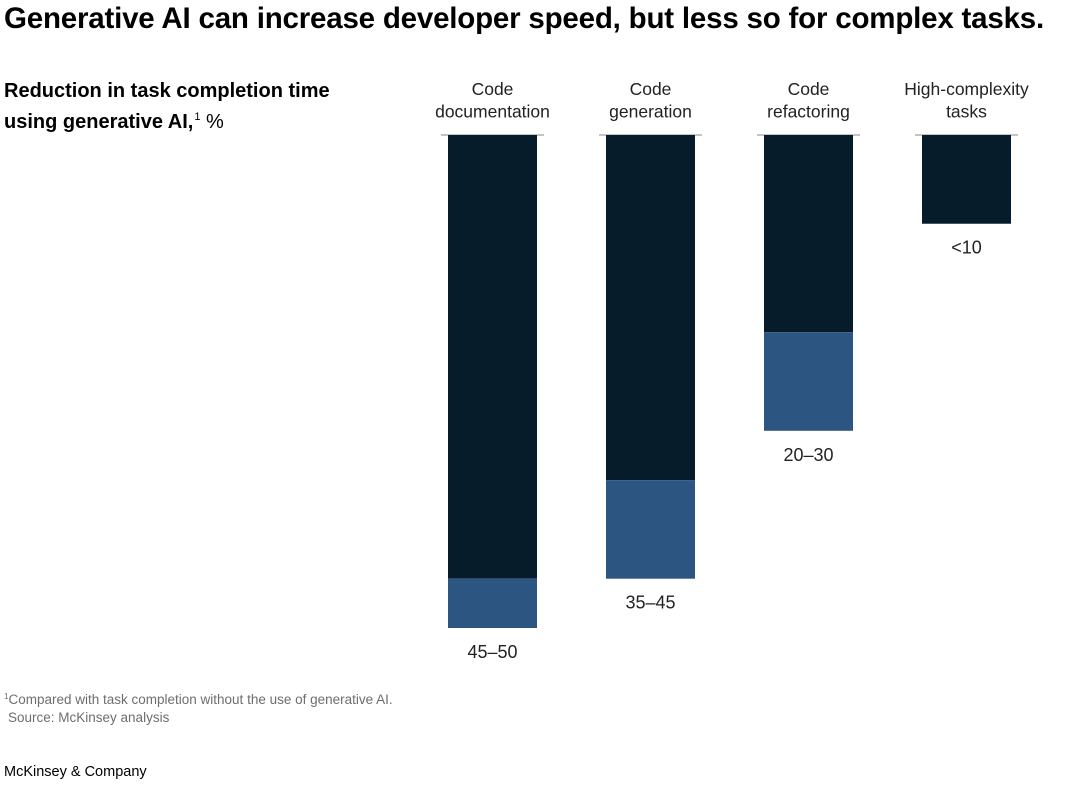 The height and width of the screenshot is (788, 1080). I want to click on value-label: <10, so click(966, 248).